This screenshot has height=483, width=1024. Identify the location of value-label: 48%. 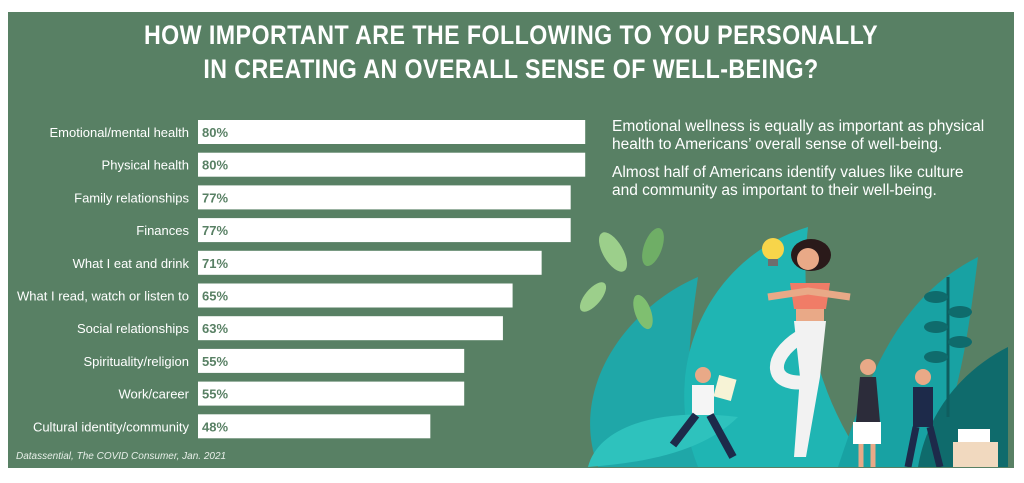
(215, 426).